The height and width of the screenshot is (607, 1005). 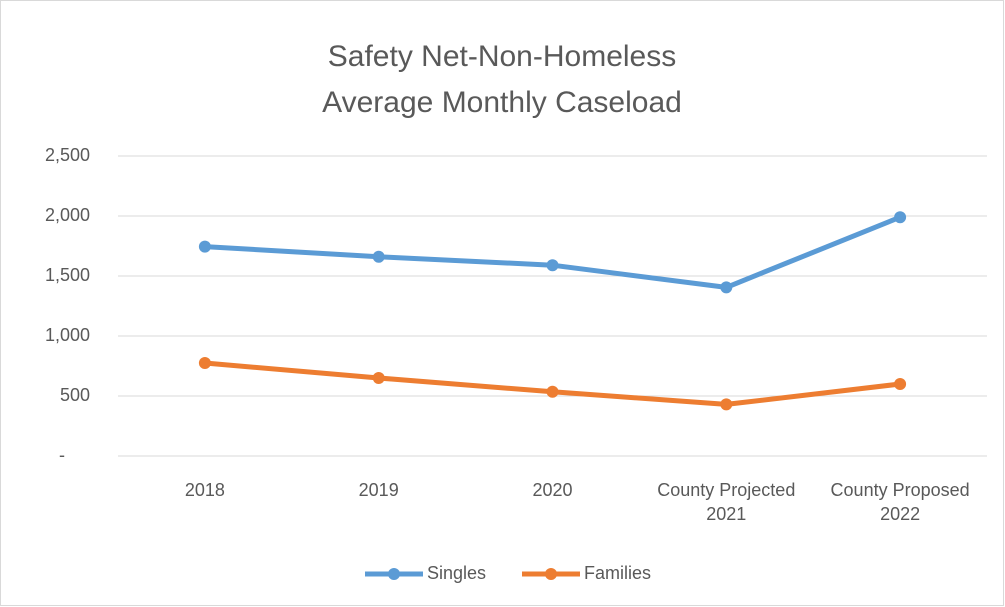 I want to click on x-tick-label: 2018, so click(x=204, y=490).